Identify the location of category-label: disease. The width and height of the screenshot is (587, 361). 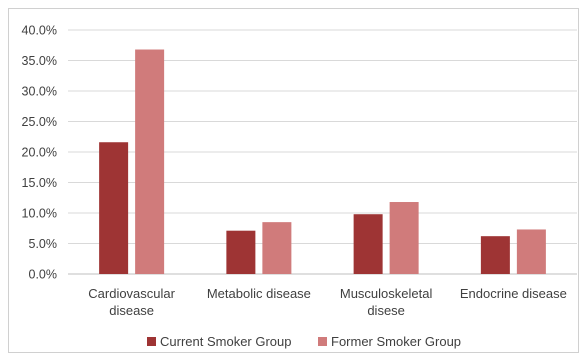
(131, 310).